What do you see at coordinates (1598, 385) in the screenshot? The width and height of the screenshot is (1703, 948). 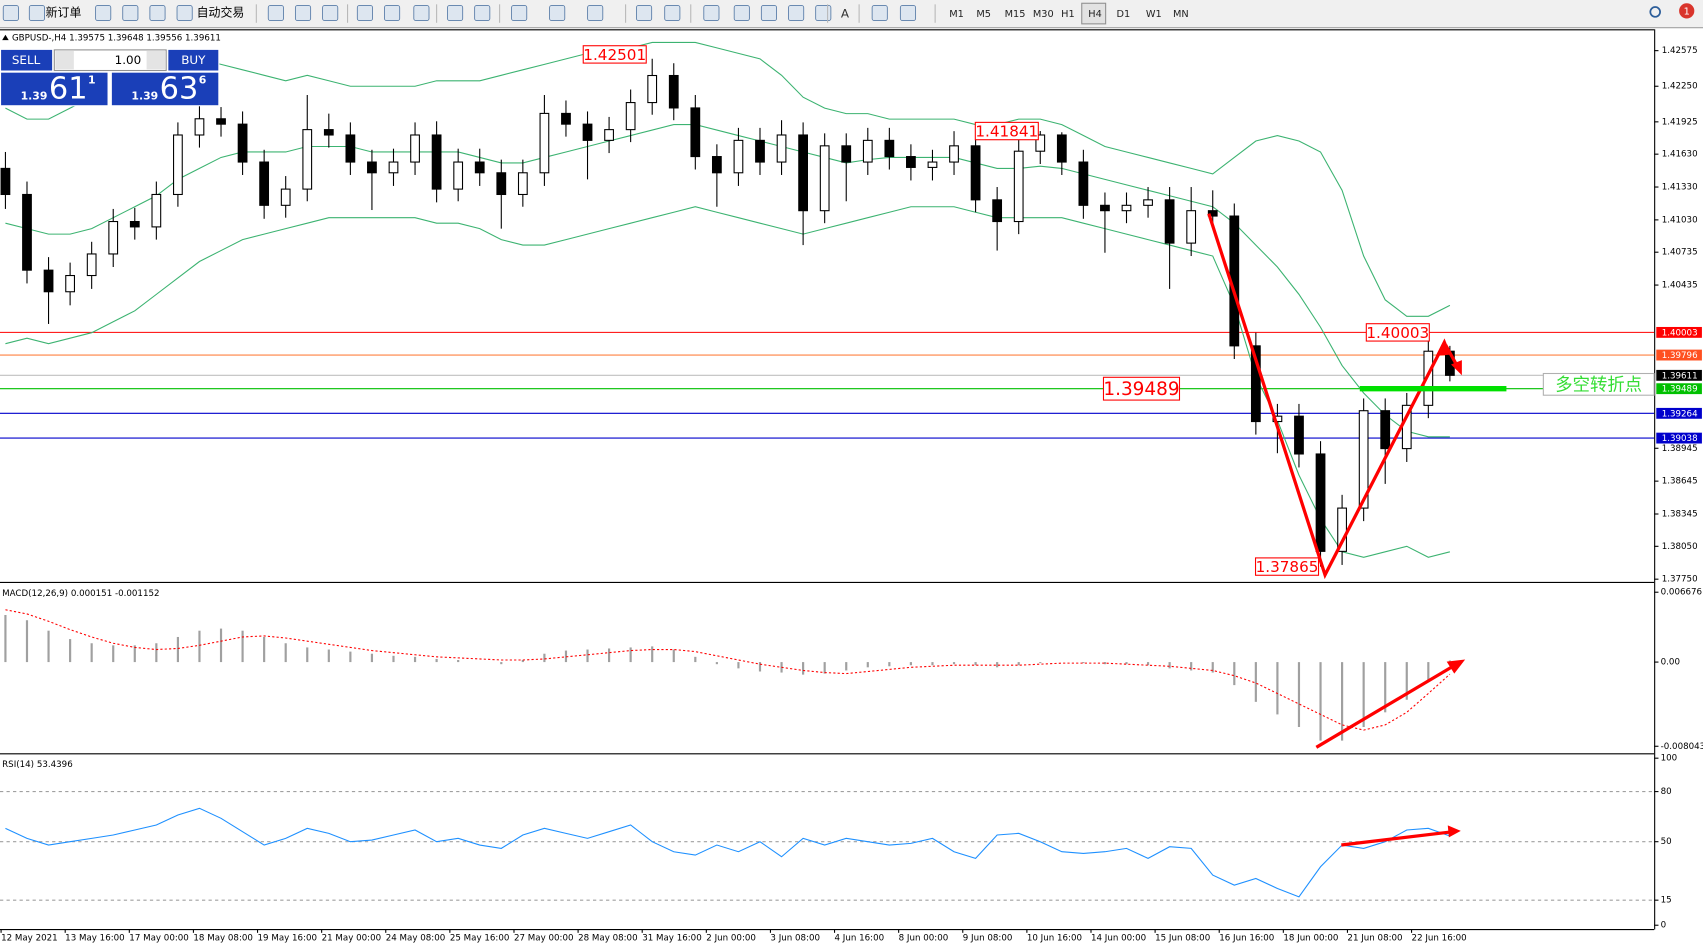 I see `pivot-note: 多空转折点` at bounding box center [1598, 385].